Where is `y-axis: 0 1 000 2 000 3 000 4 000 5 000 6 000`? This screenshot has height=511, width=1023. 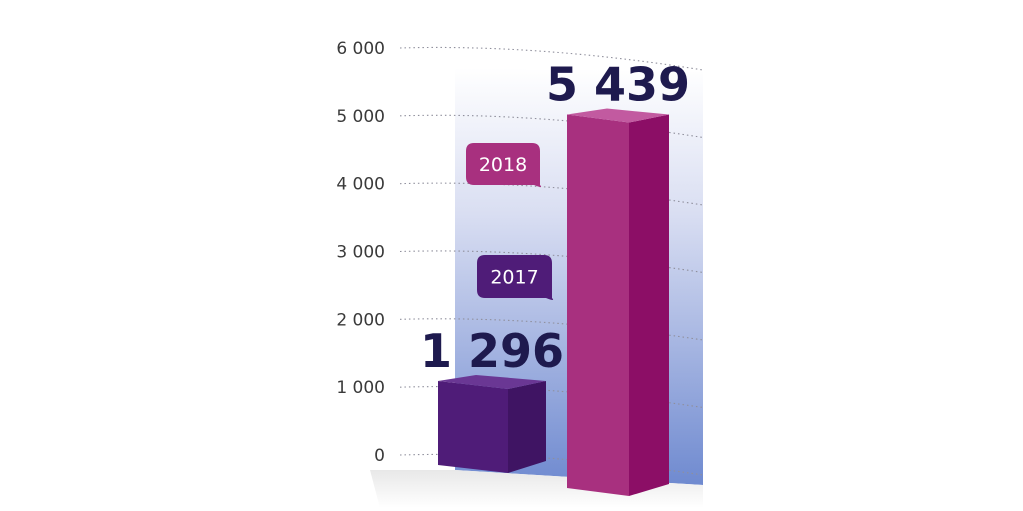 y-axis: 0 1 000 2 000 3 000 4 000 5 000 6 000 is located at coordinates (360, 252).